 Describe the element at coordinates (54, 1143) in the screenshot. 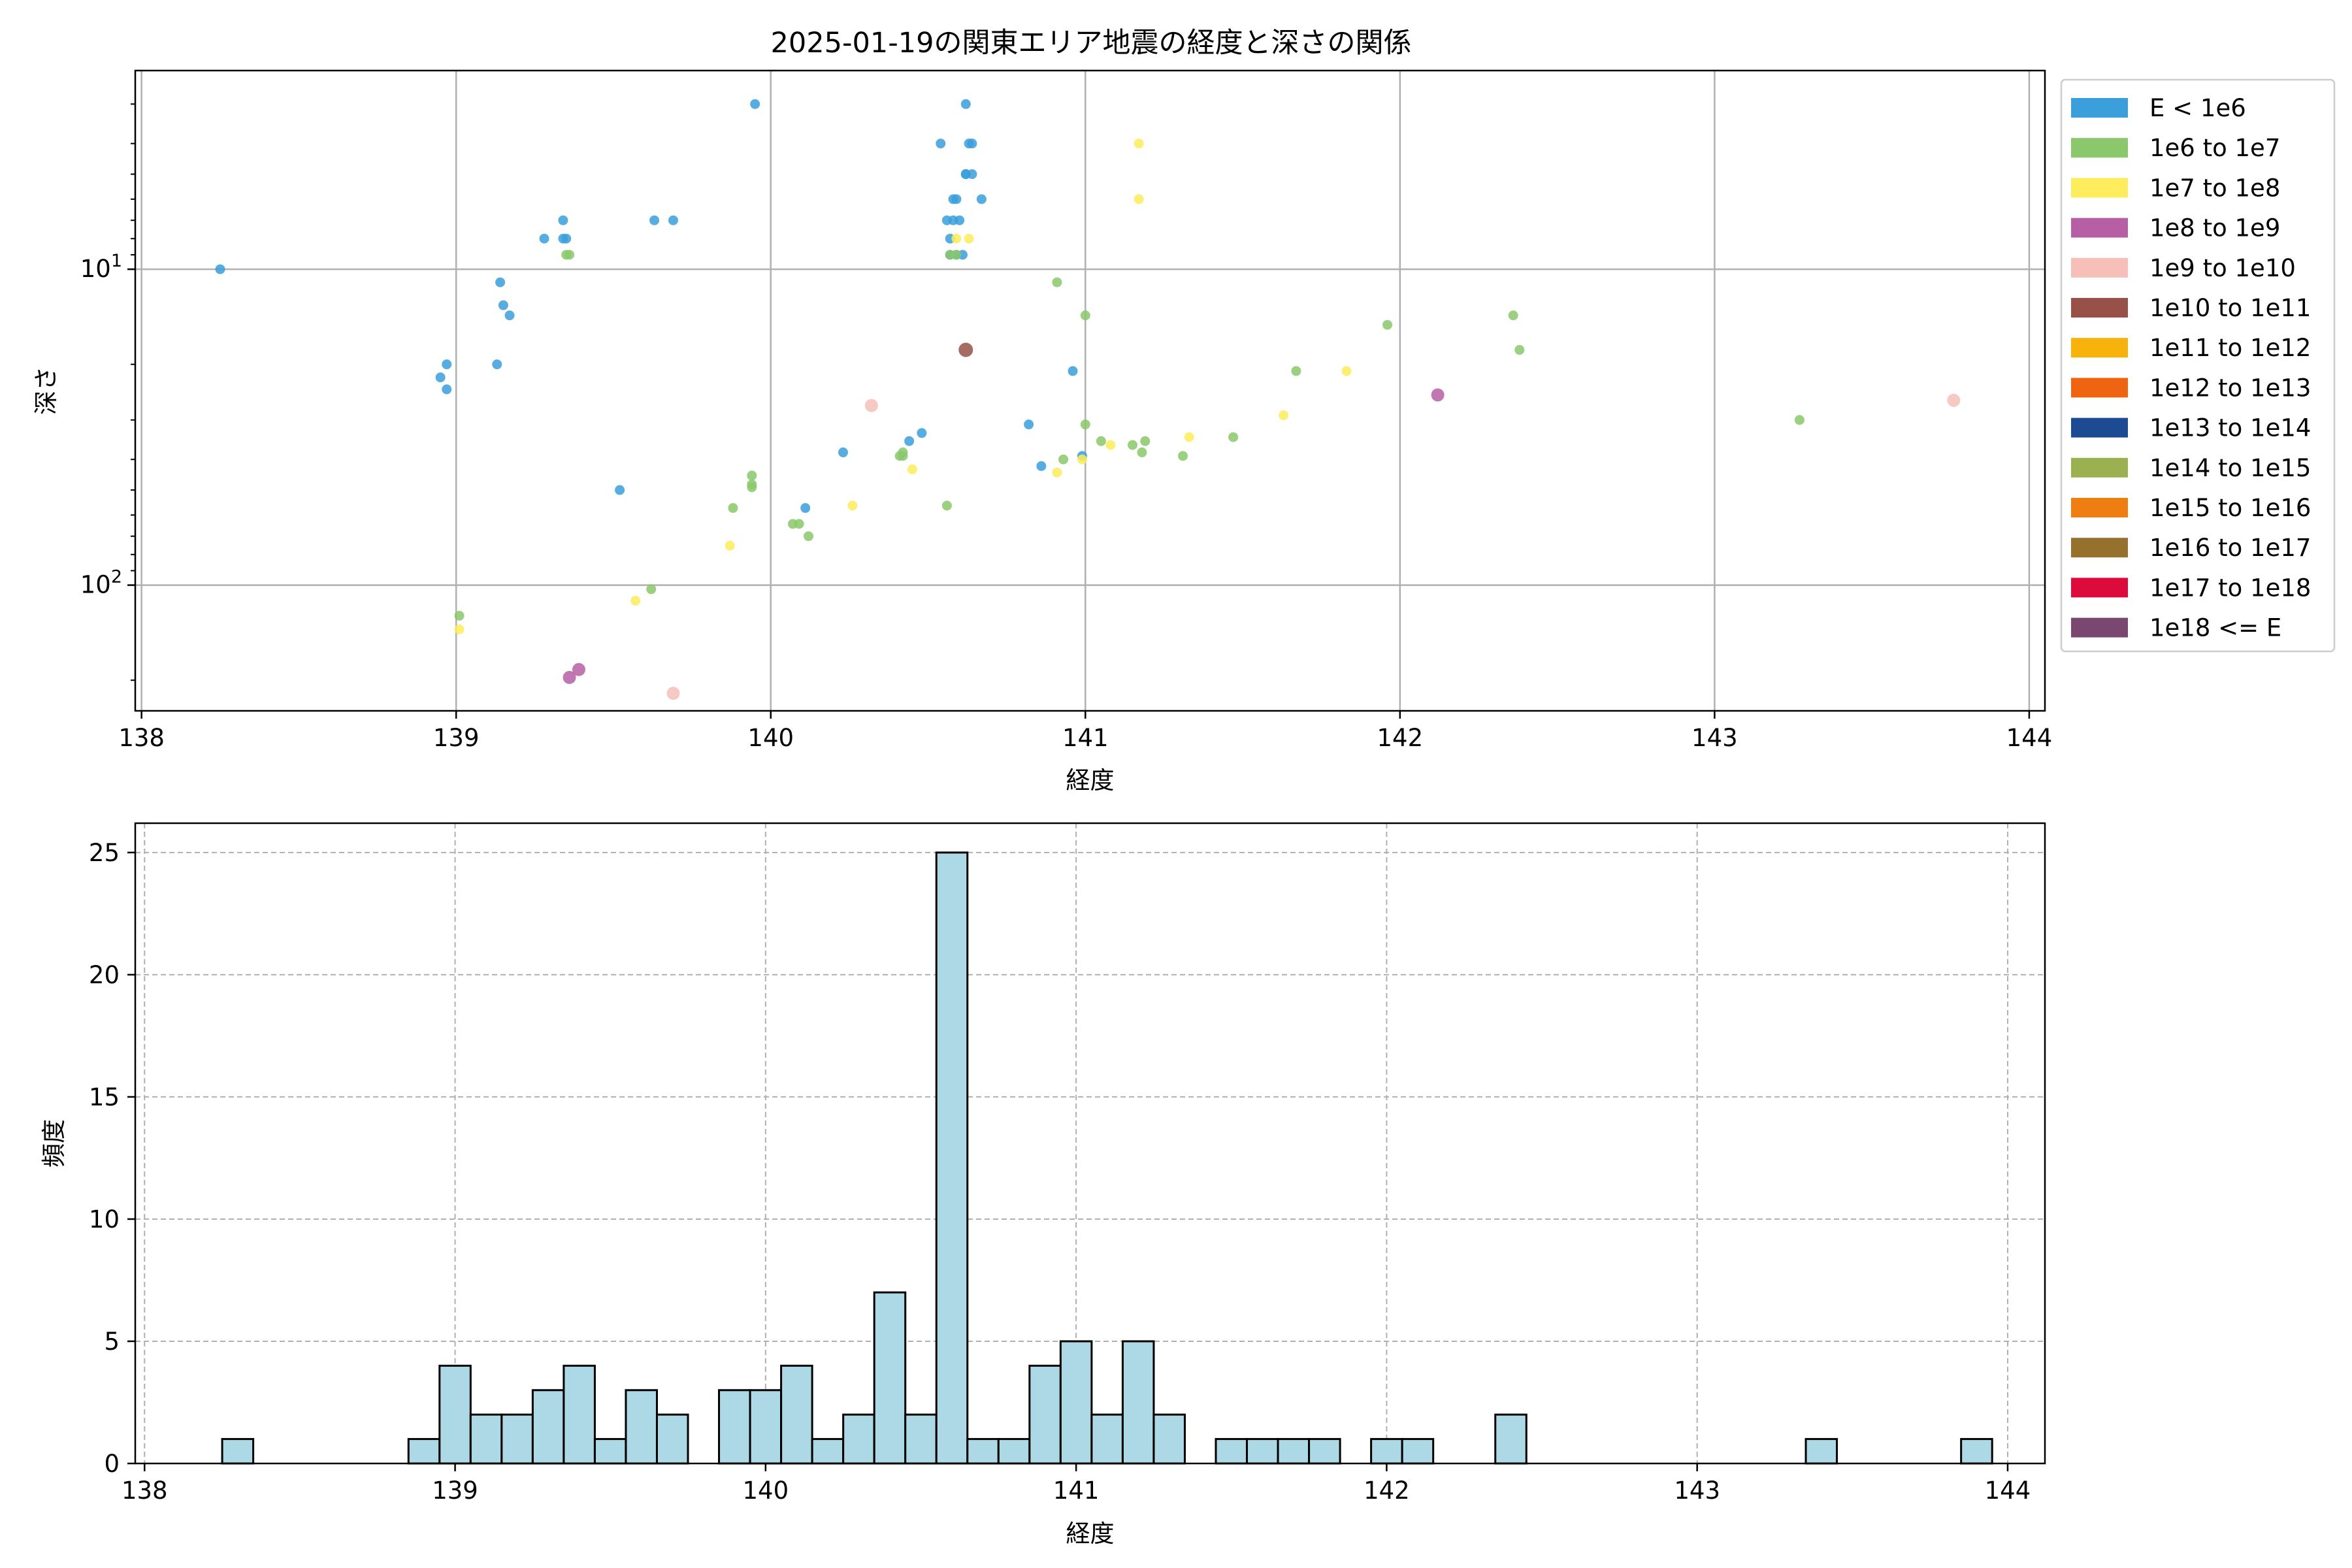

I see `hist-y-axis-title: 頻度` at that location.